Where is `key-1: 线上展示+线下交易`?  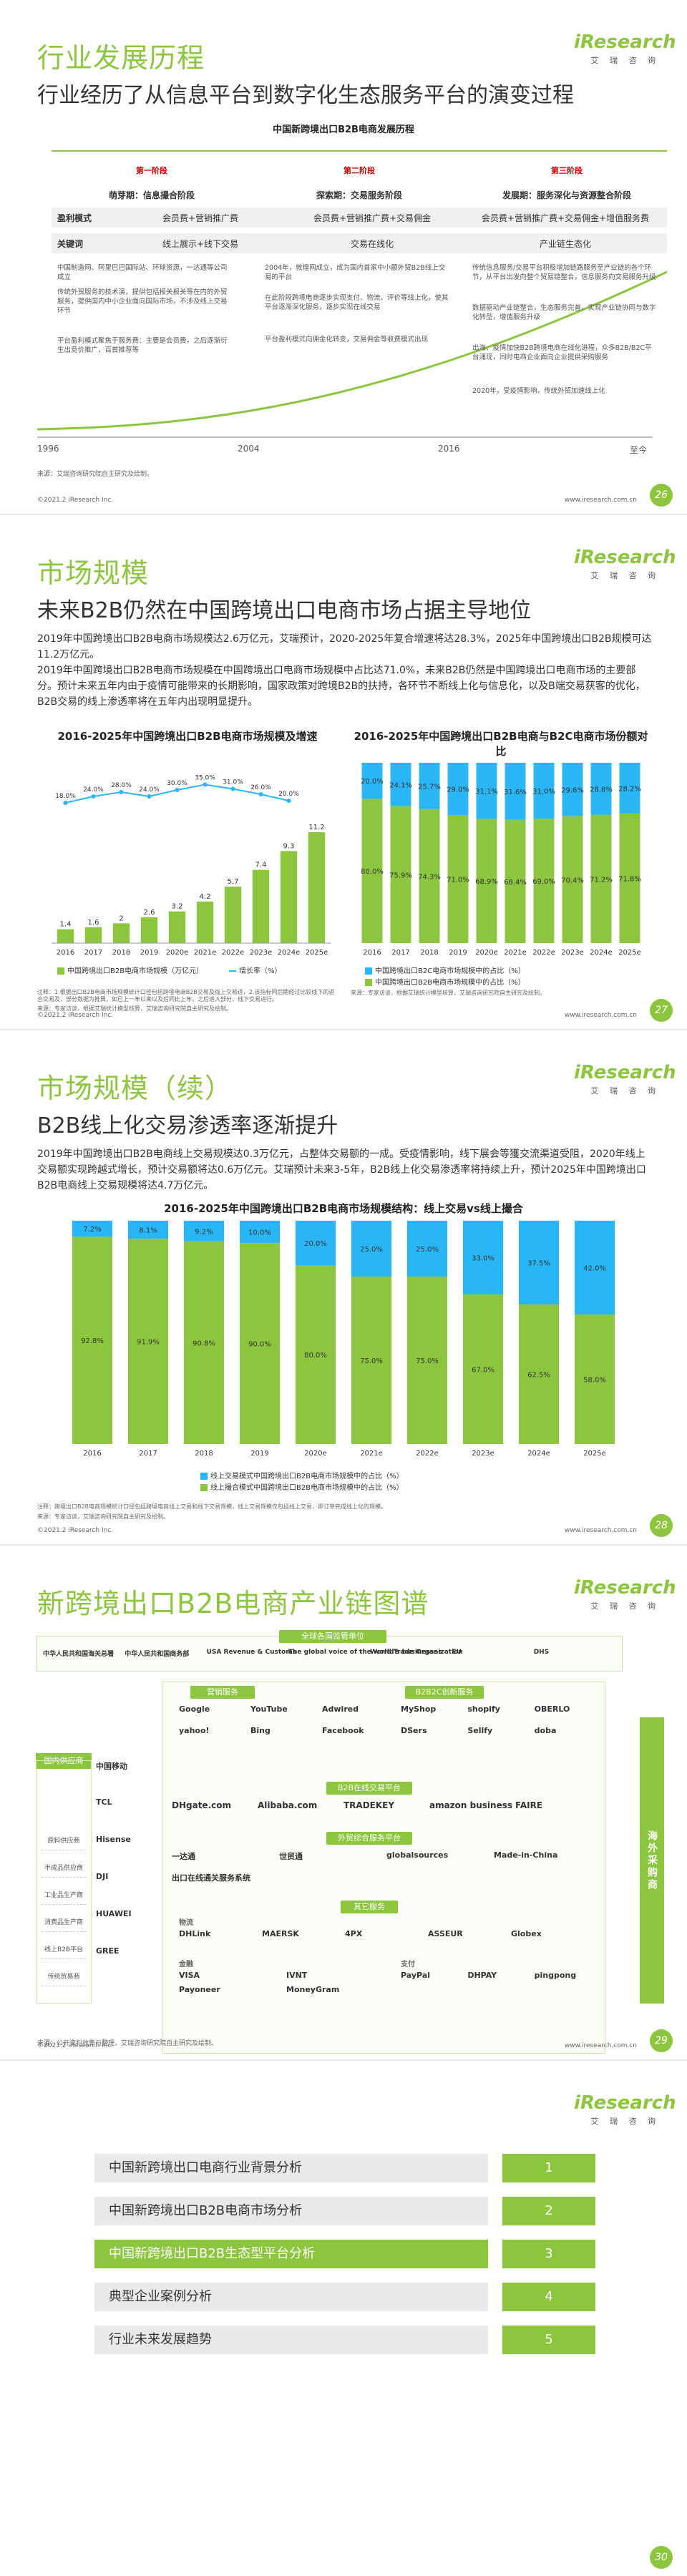 key-1: 线上展示+线下交易 is located at coordinates (200, 244).